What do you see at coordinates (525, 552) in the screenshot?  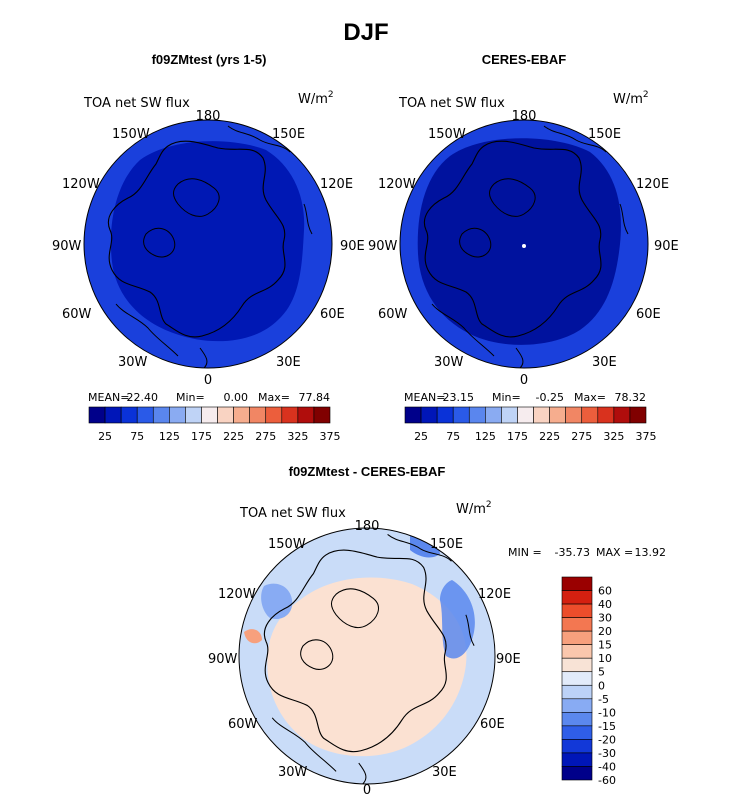 I see `min-label: MIN =` at bounding box center [525, 552].